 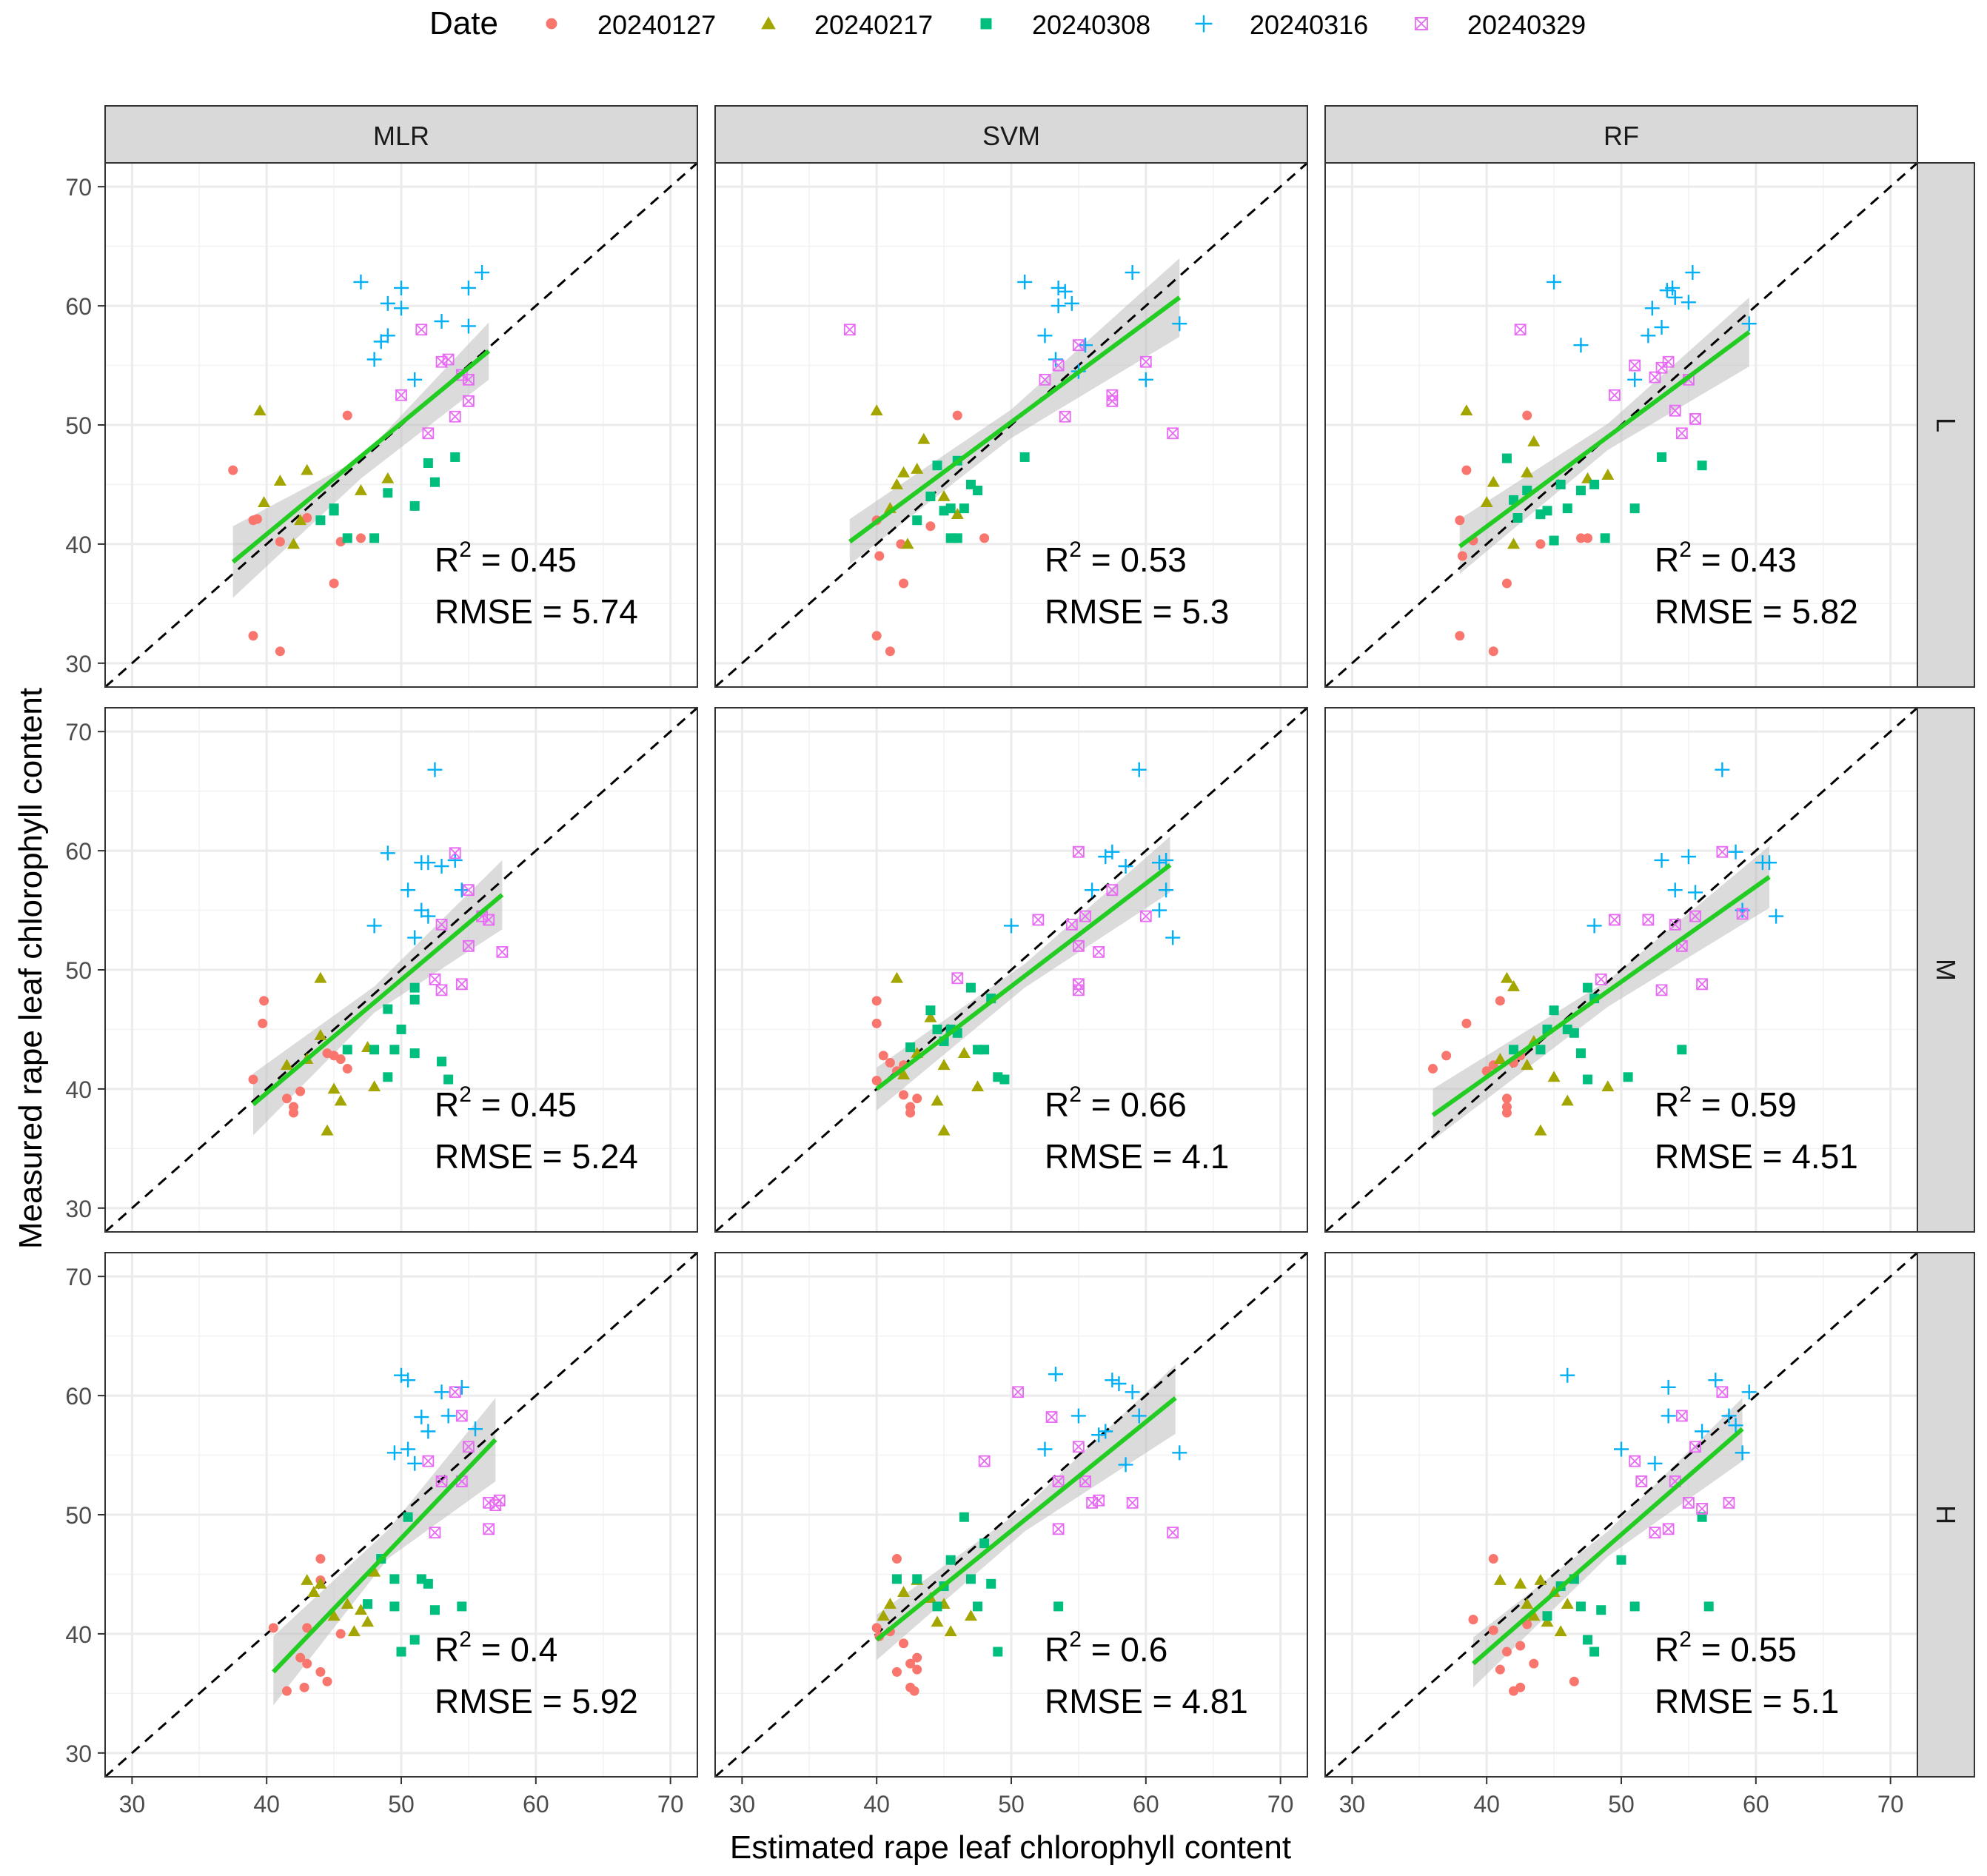 What do you see at coordinates (1621, 425) in the screenshot?
I see `panel-RF-L: R2 = 0.43 RMSE = 5.82` at bounding box center [1621, 425].